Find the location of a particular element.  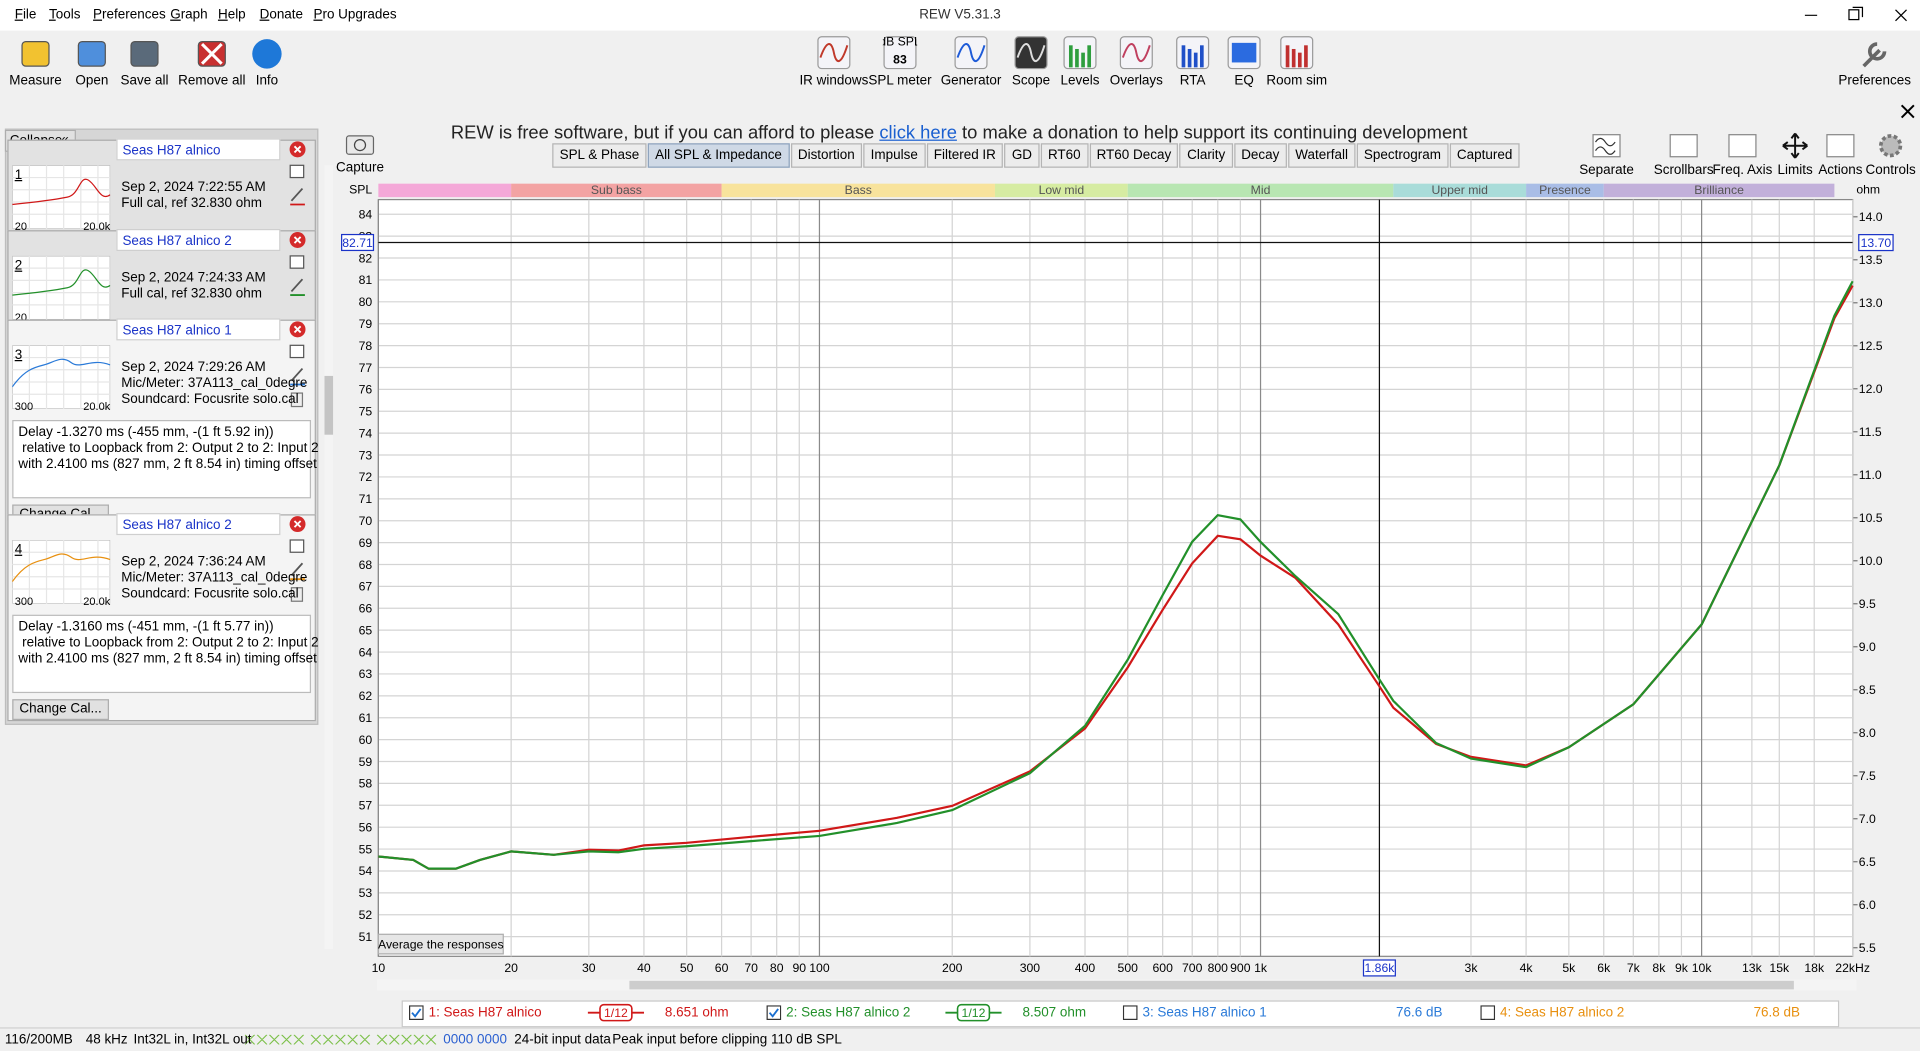

graph-tab: Decay is located at coordinates (1260, 155).